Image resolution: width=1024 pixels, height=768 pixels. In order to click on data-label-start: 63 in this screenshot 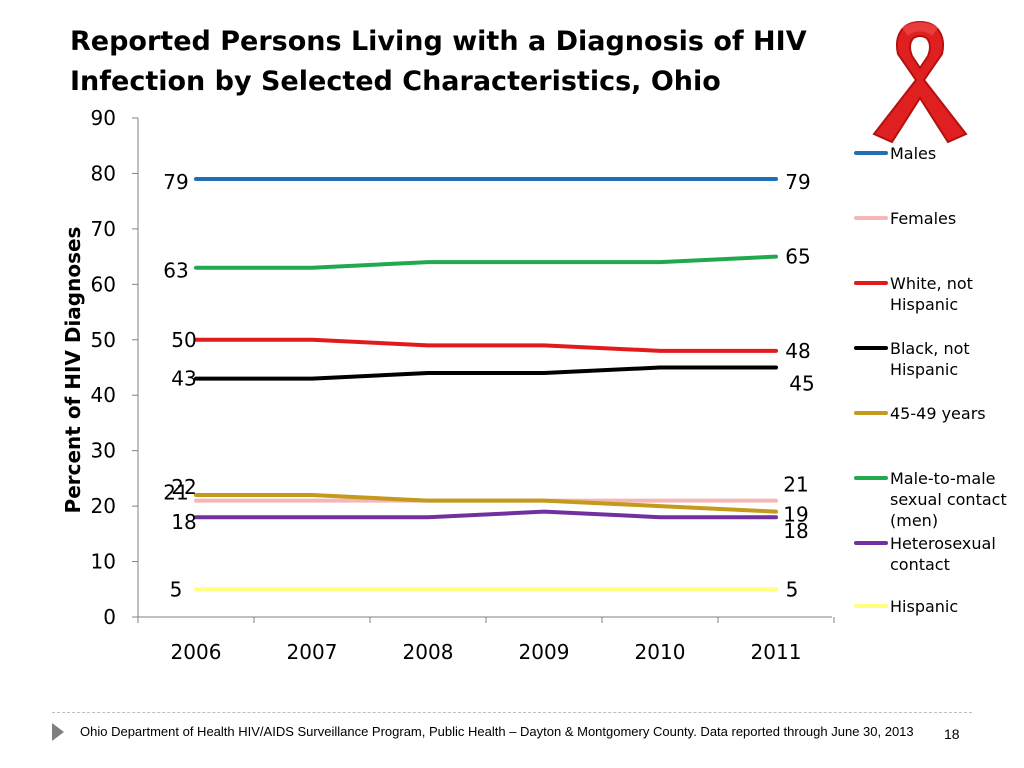, I will do `click(175, 271)`.